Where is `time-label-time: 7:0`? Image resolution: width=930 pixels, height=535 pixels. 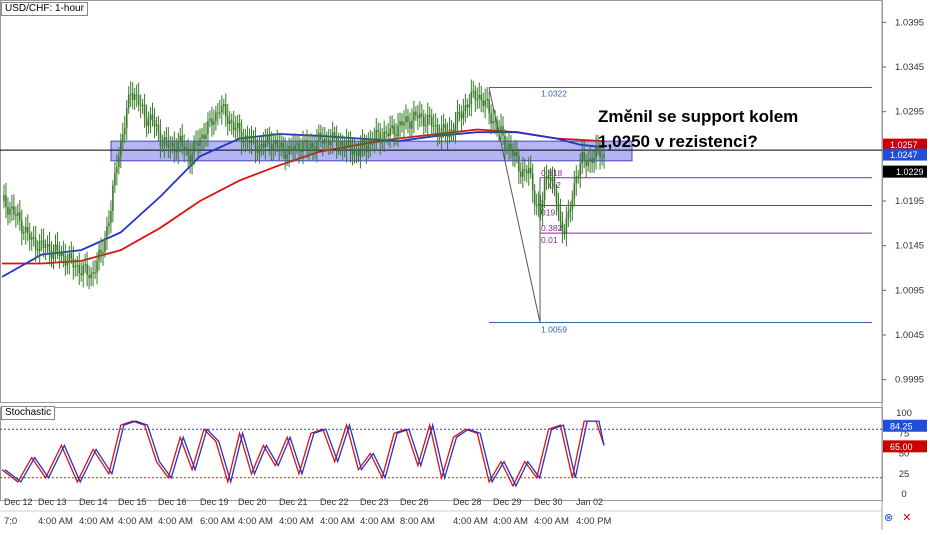 time-label-time: 7:0 is located at coordinates (10, 521).